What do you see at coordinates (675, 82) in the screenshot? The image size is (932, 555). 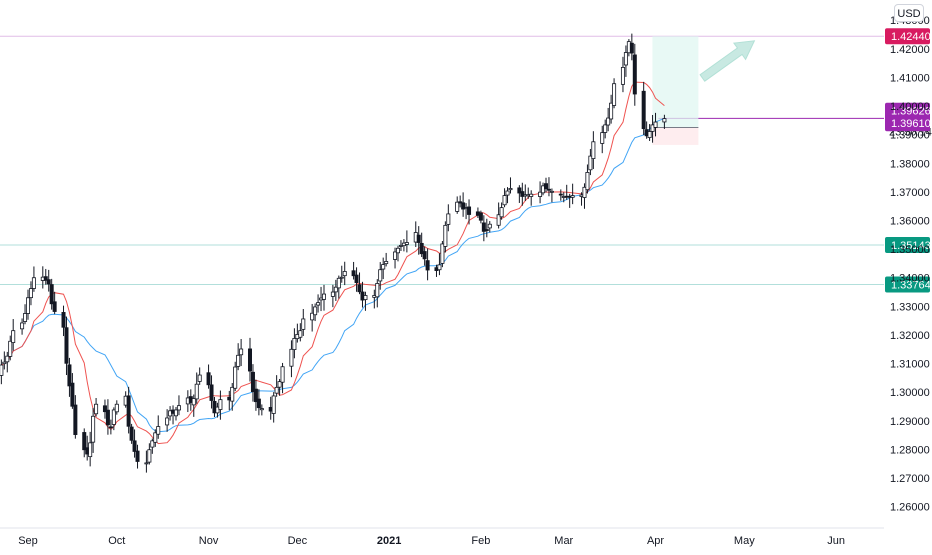 I see `position-target-zone` at bounding box center [675, 82].